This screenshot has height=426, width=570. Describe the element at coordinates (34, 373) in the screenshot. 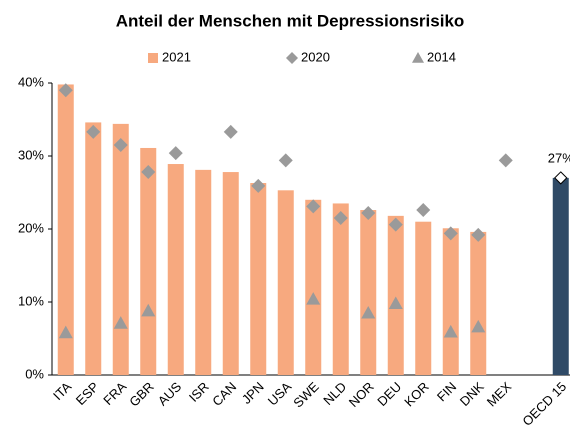

I see `y-tick-label: 0%` at that location.